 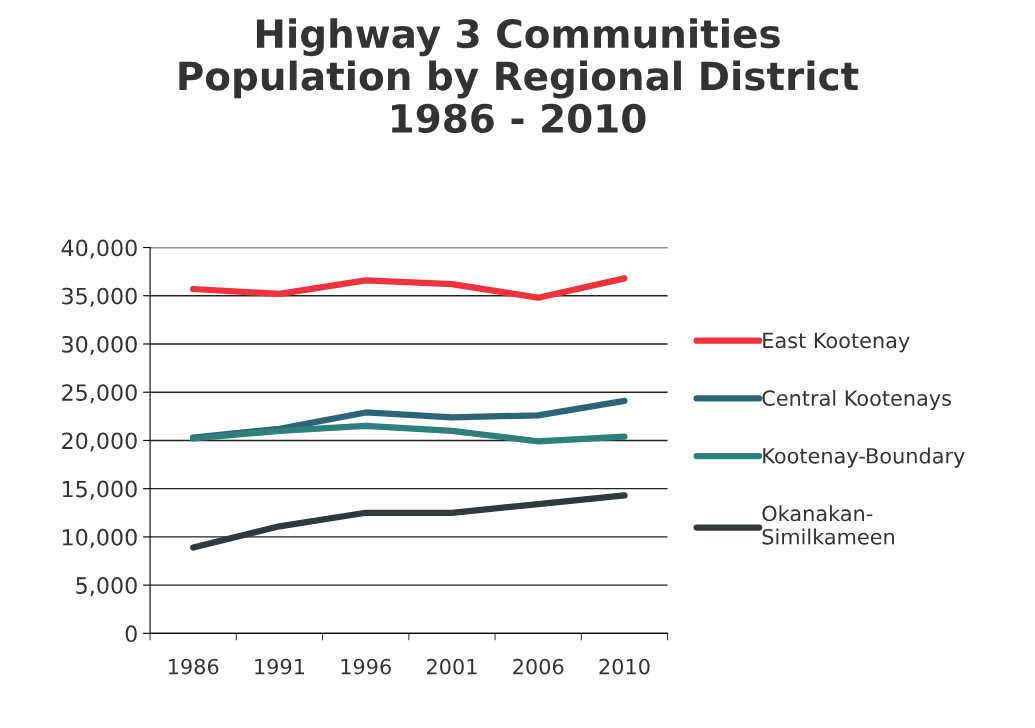 I want to click on x-tick-label: 1996, so click(x=366, y=666).